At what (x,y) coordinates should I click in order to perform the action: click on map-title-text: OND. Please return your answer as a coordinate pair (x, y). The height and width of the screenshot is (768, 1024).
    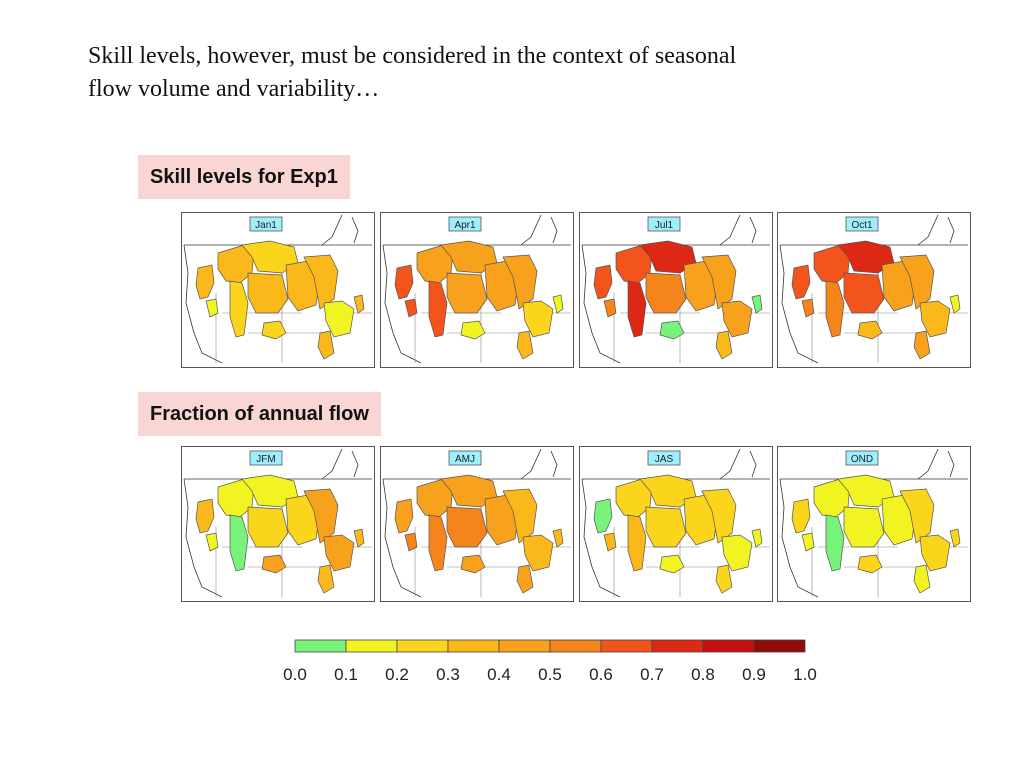
    Looking at the image, I should click on (862, 459).